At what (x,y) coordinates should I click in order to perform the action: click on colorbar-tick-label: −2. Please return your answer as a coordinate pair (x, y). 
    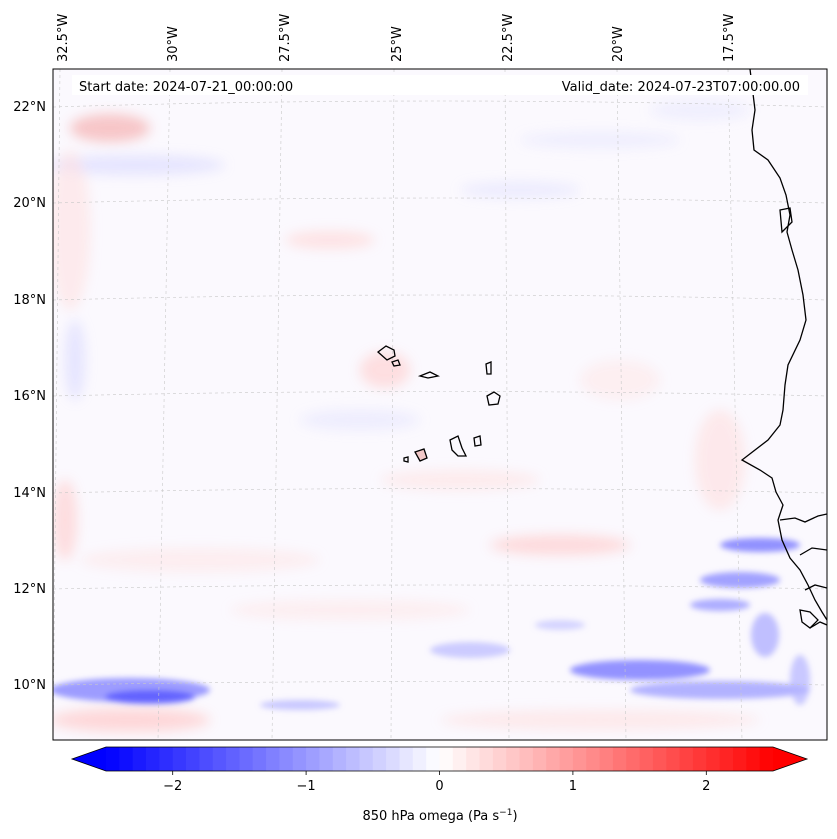
    Looking at the image, I should click on (172, 786).